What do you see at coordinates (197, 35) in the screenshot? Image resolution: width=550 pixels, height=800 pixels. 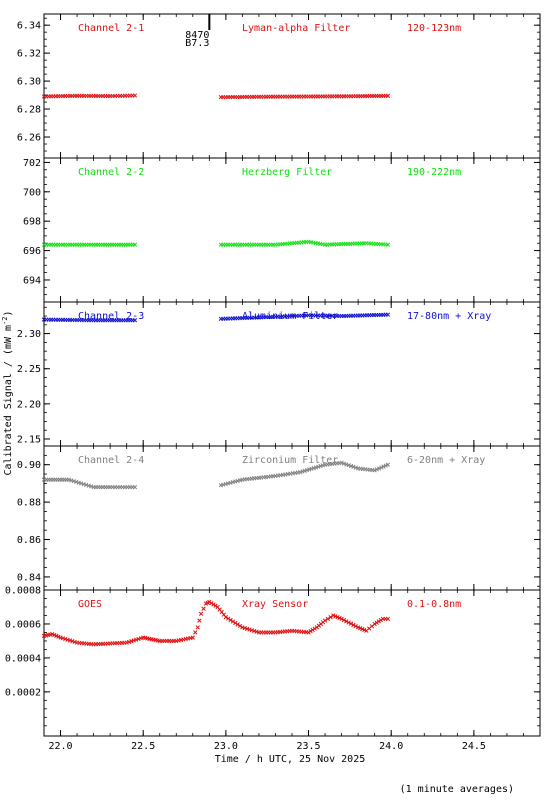 I see `event-marker-label-1: 8470` at bounding box center [197, 35].